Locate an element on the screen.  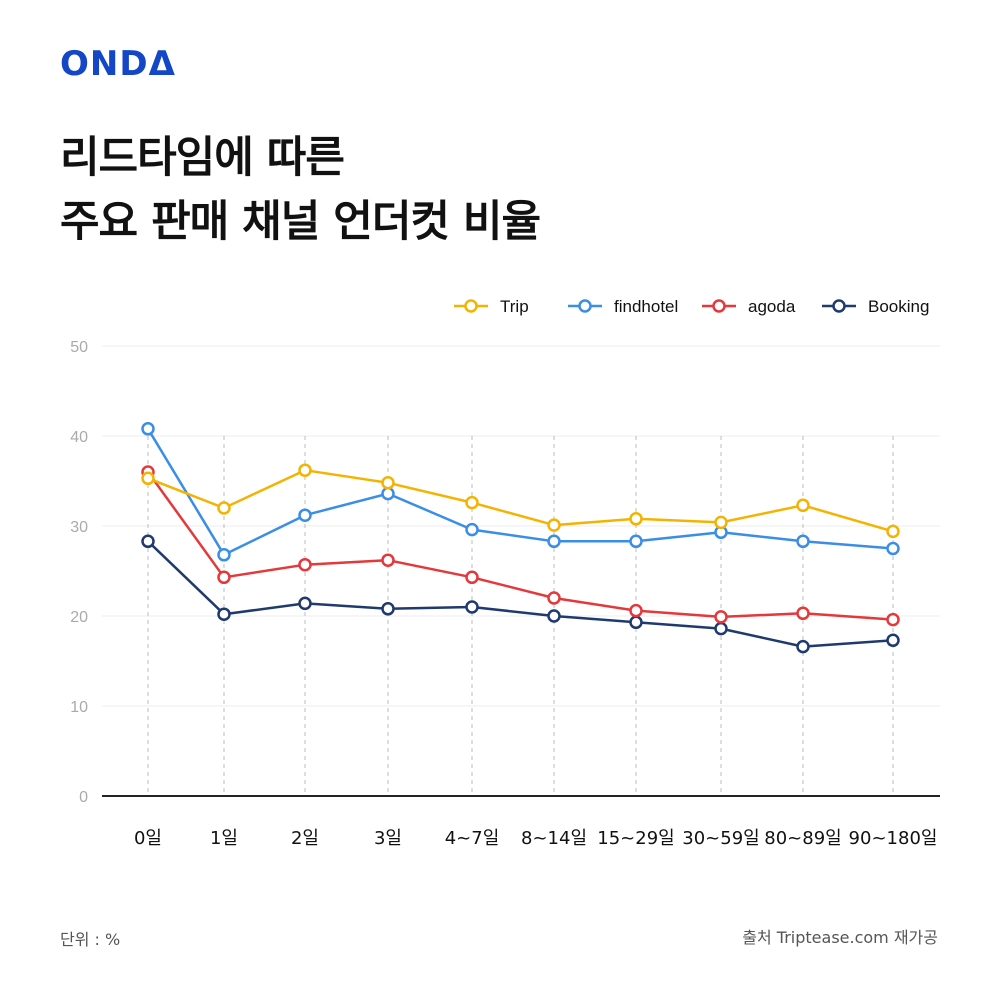
x-tick-label: 30~59일 is located at coordinates (720, 838).